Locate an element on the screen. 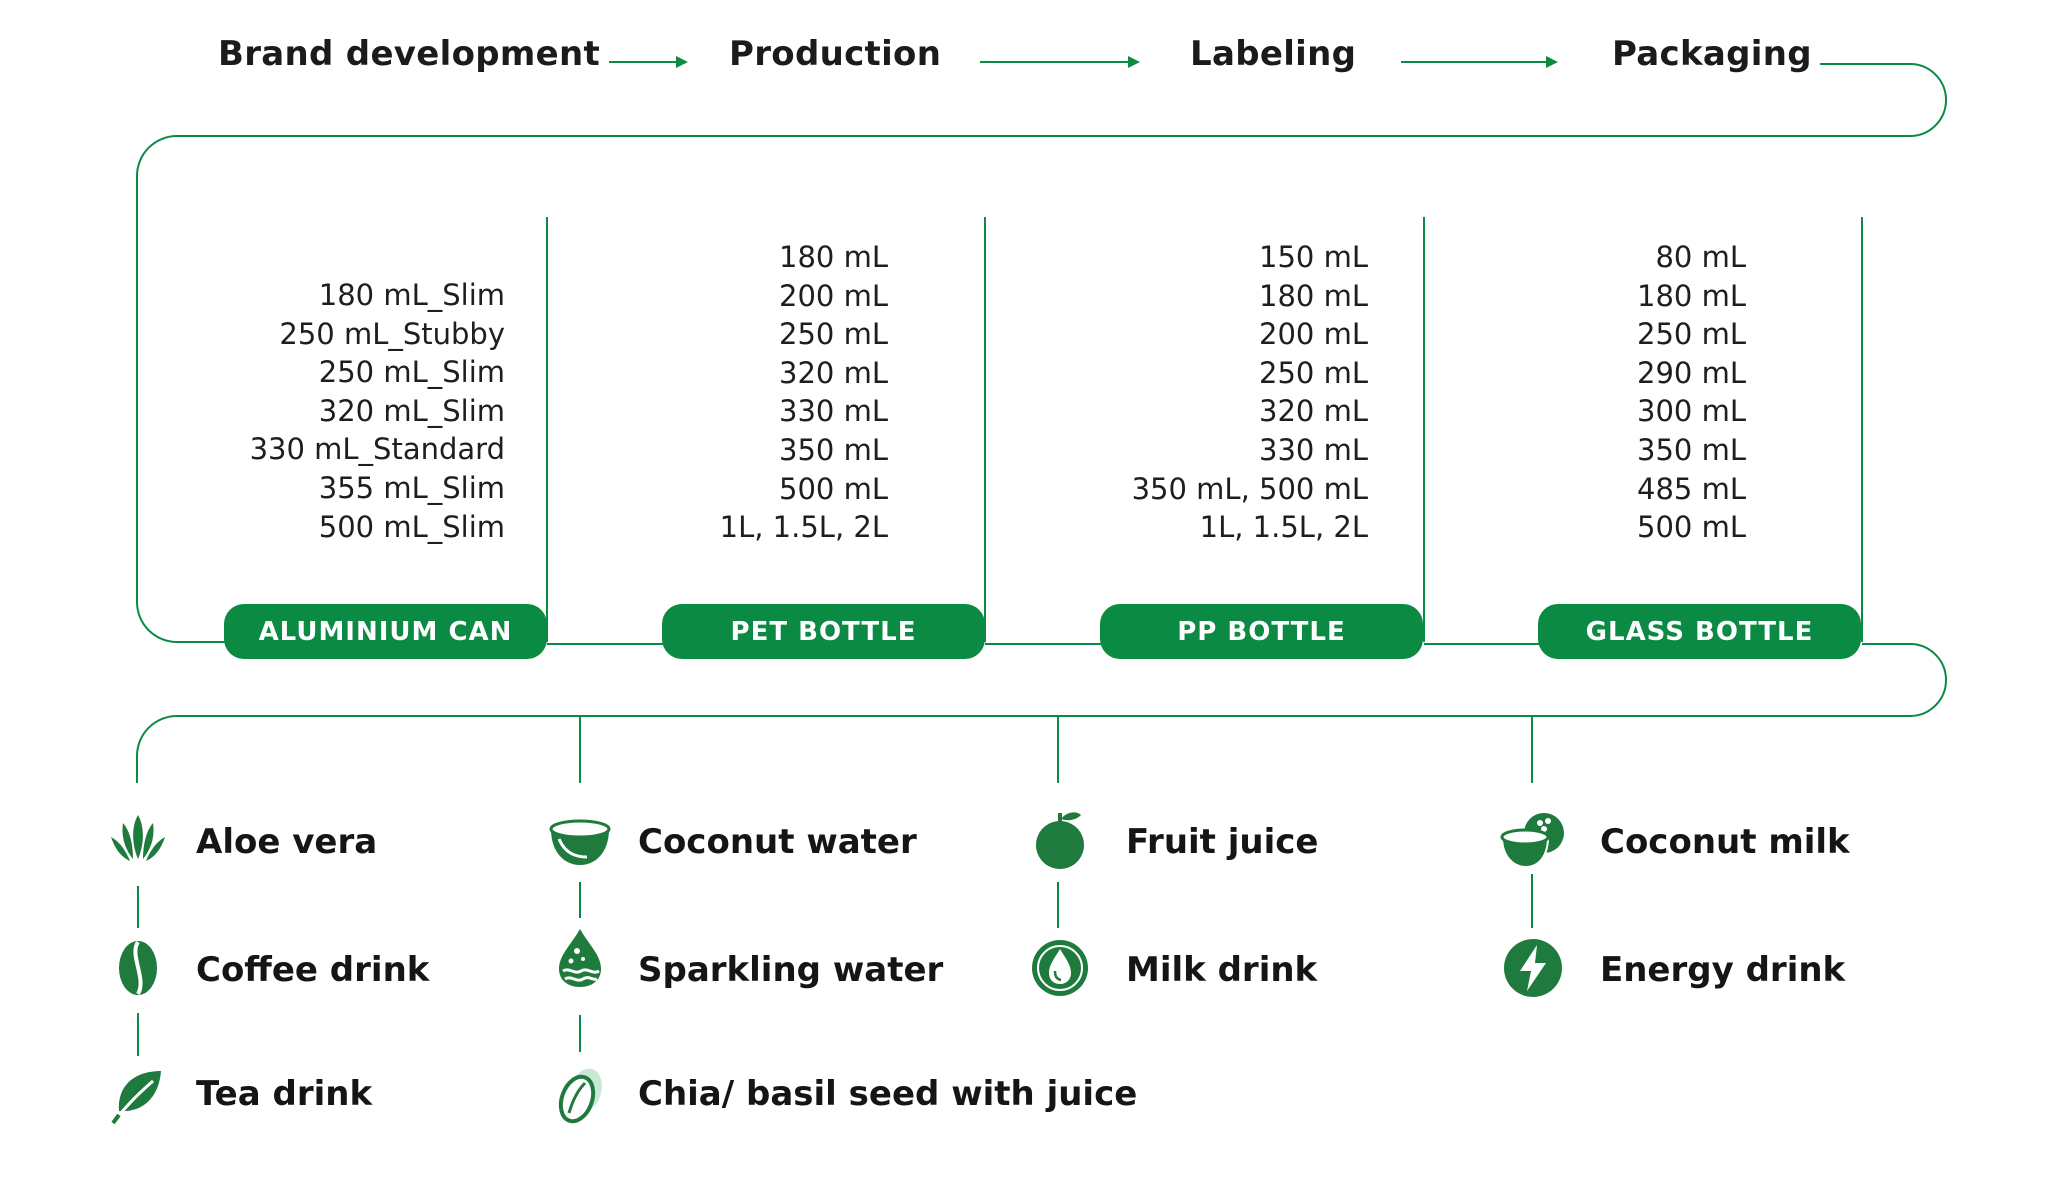 This screenshot has height=1185, width=2048. coconut-water-icon is located at coordinates (580, 840).